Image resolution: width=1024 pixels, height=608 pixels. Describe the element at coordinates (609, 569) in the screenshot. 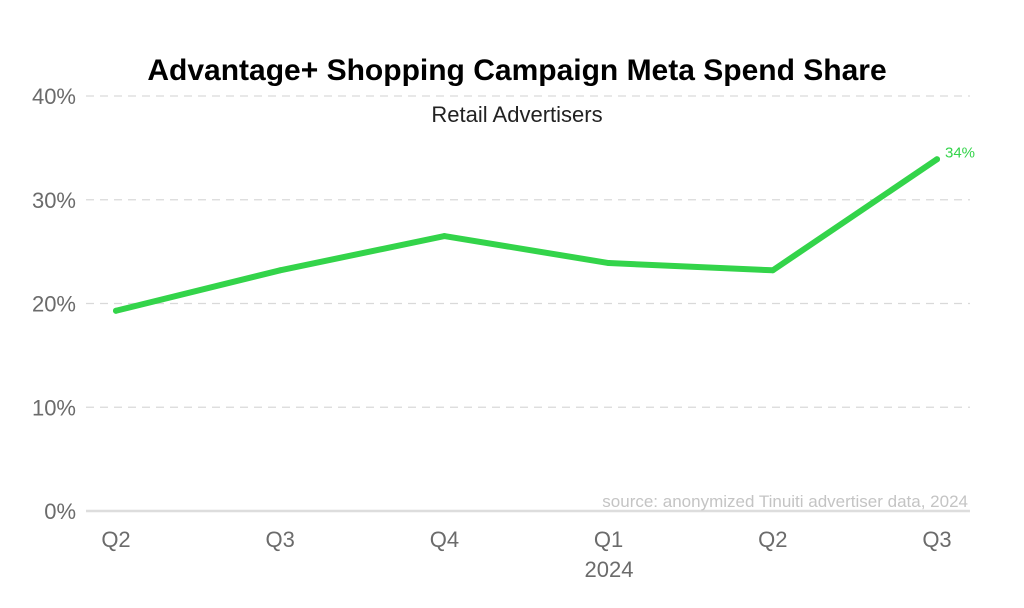

I see `x-axis-year-label: 2024` at that location.